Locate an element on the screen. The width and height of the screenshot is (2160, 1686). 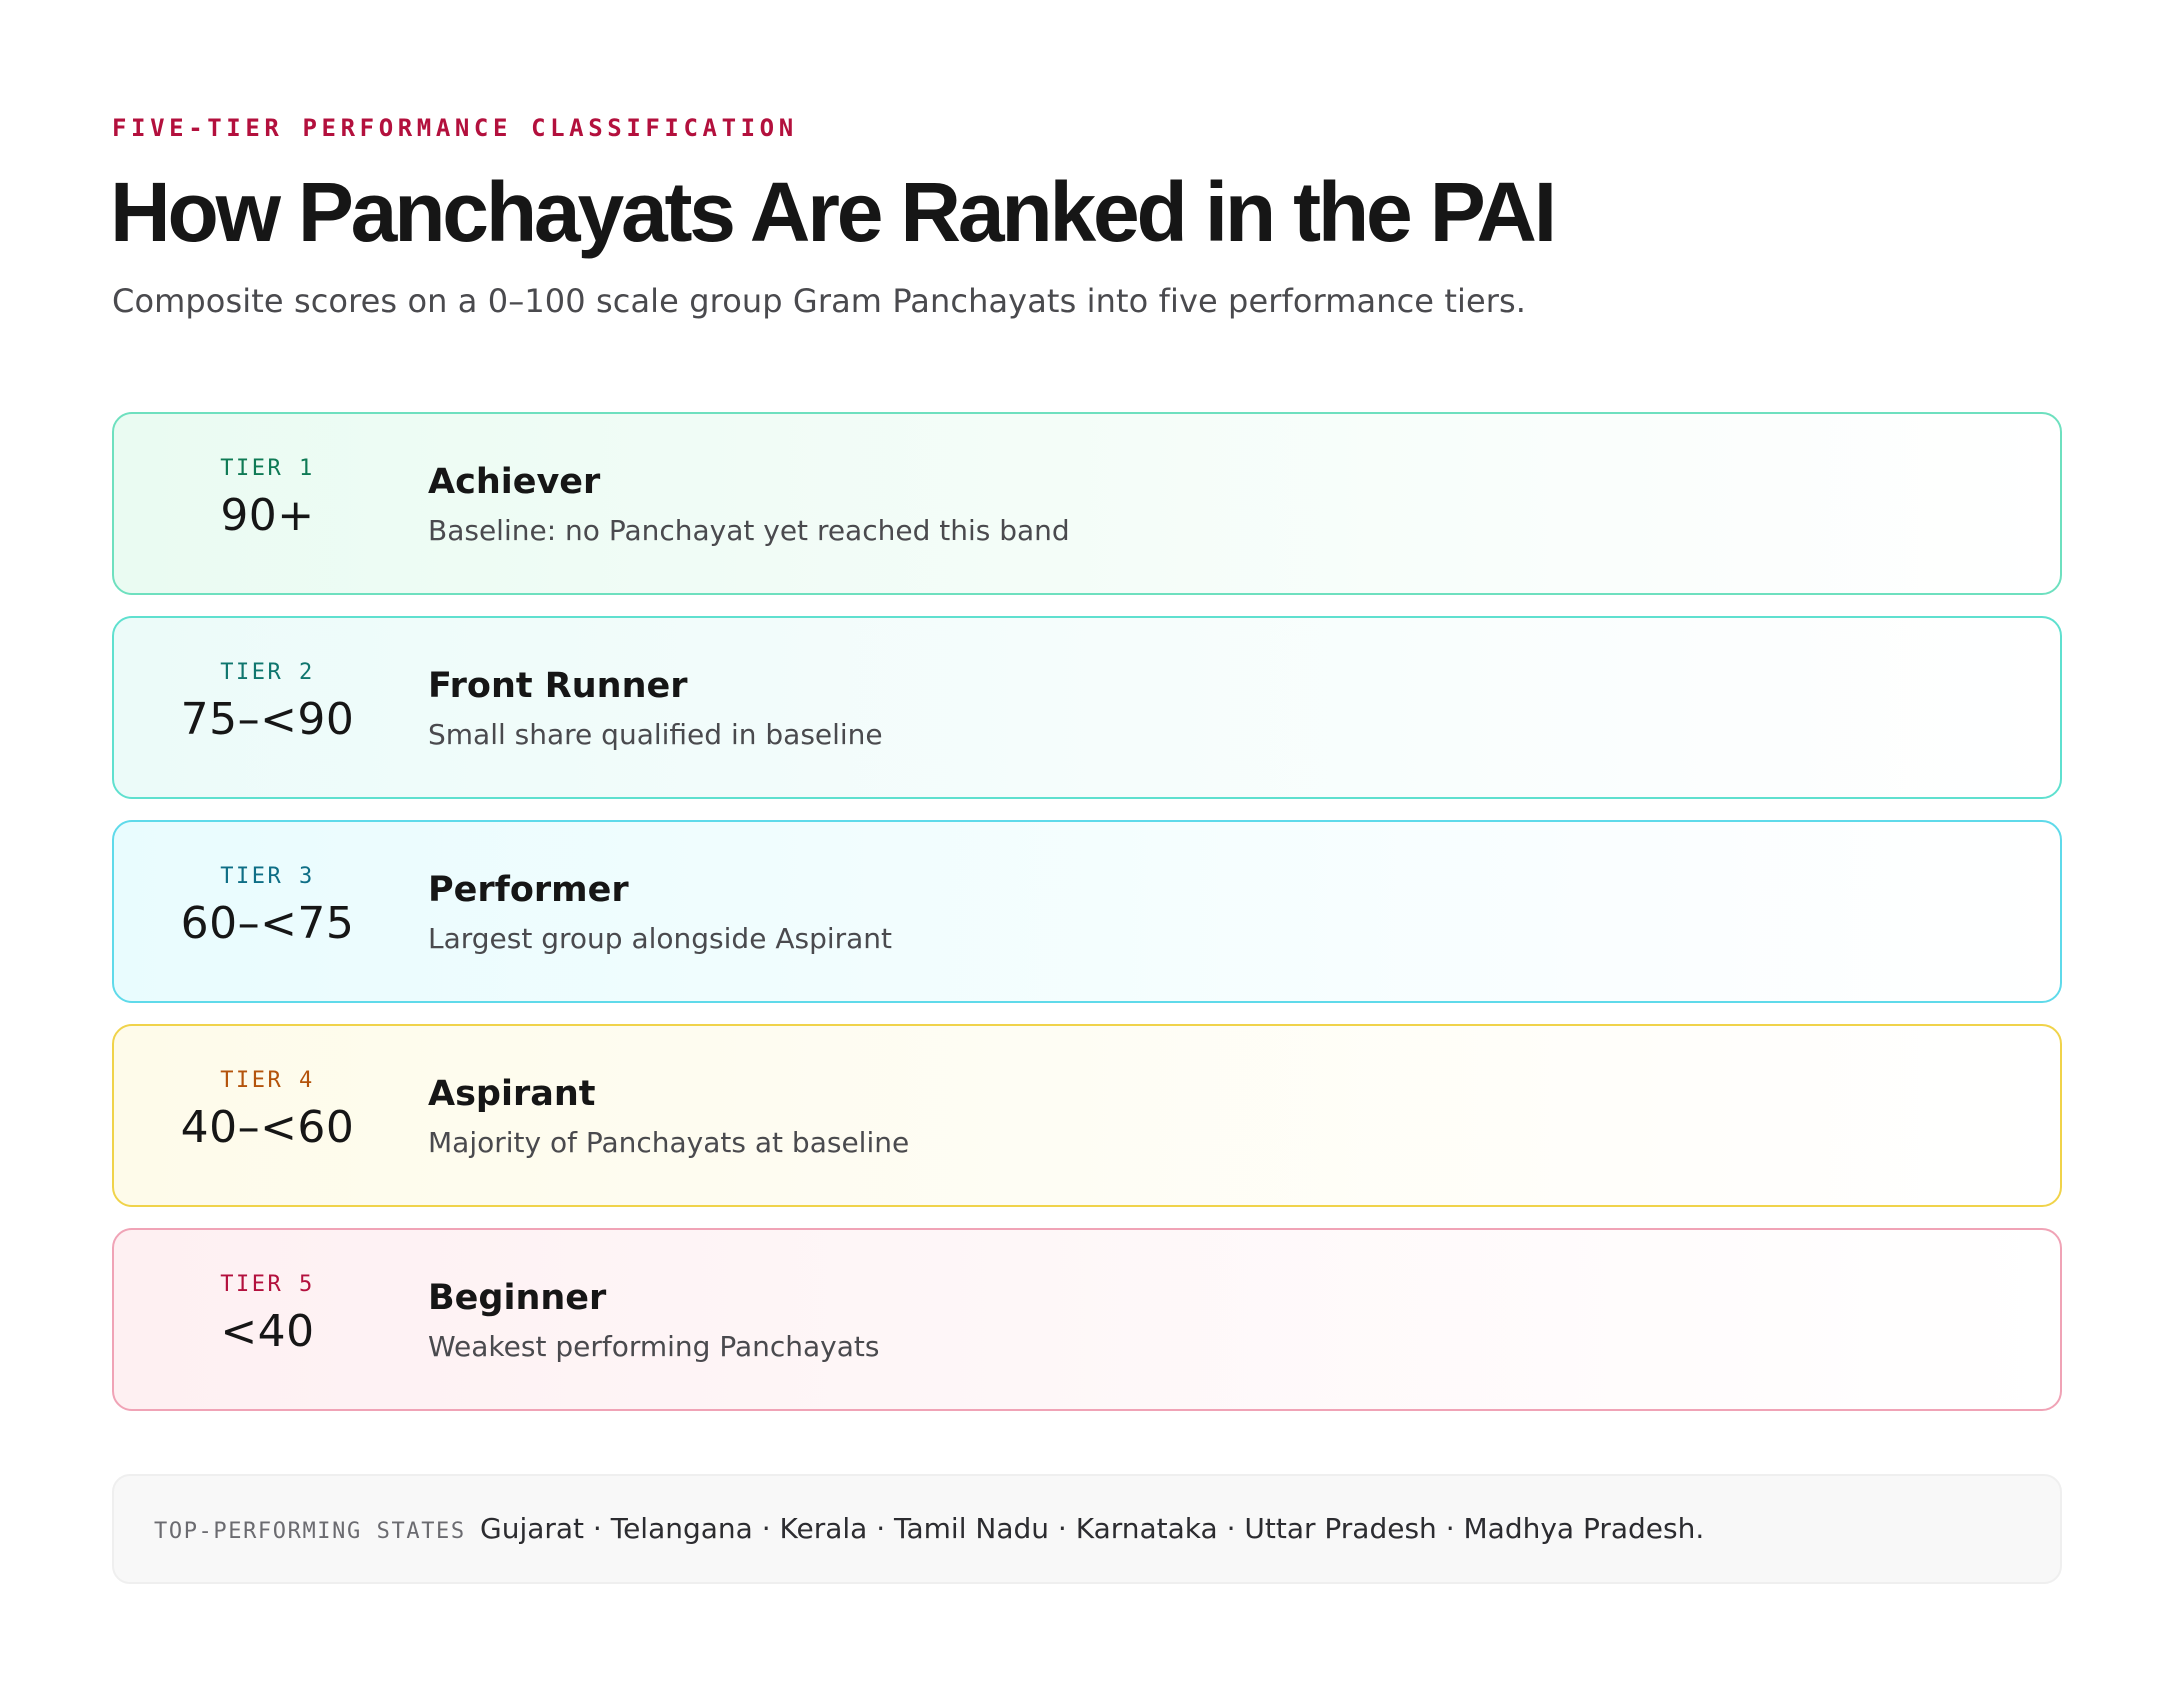
eyebrow: FIVE-TIER PERFORMANCE CLASSIFICATION is located at coordinates (455, 128).